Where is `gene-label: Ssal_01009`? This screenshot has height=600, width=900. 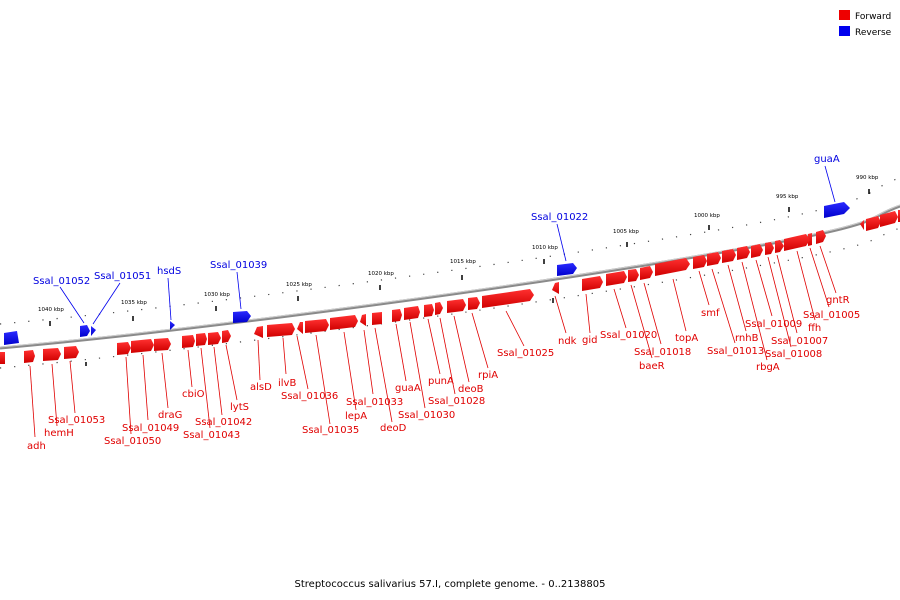
gene-label: Ssal_01009 is located at coordinates (773, 324).